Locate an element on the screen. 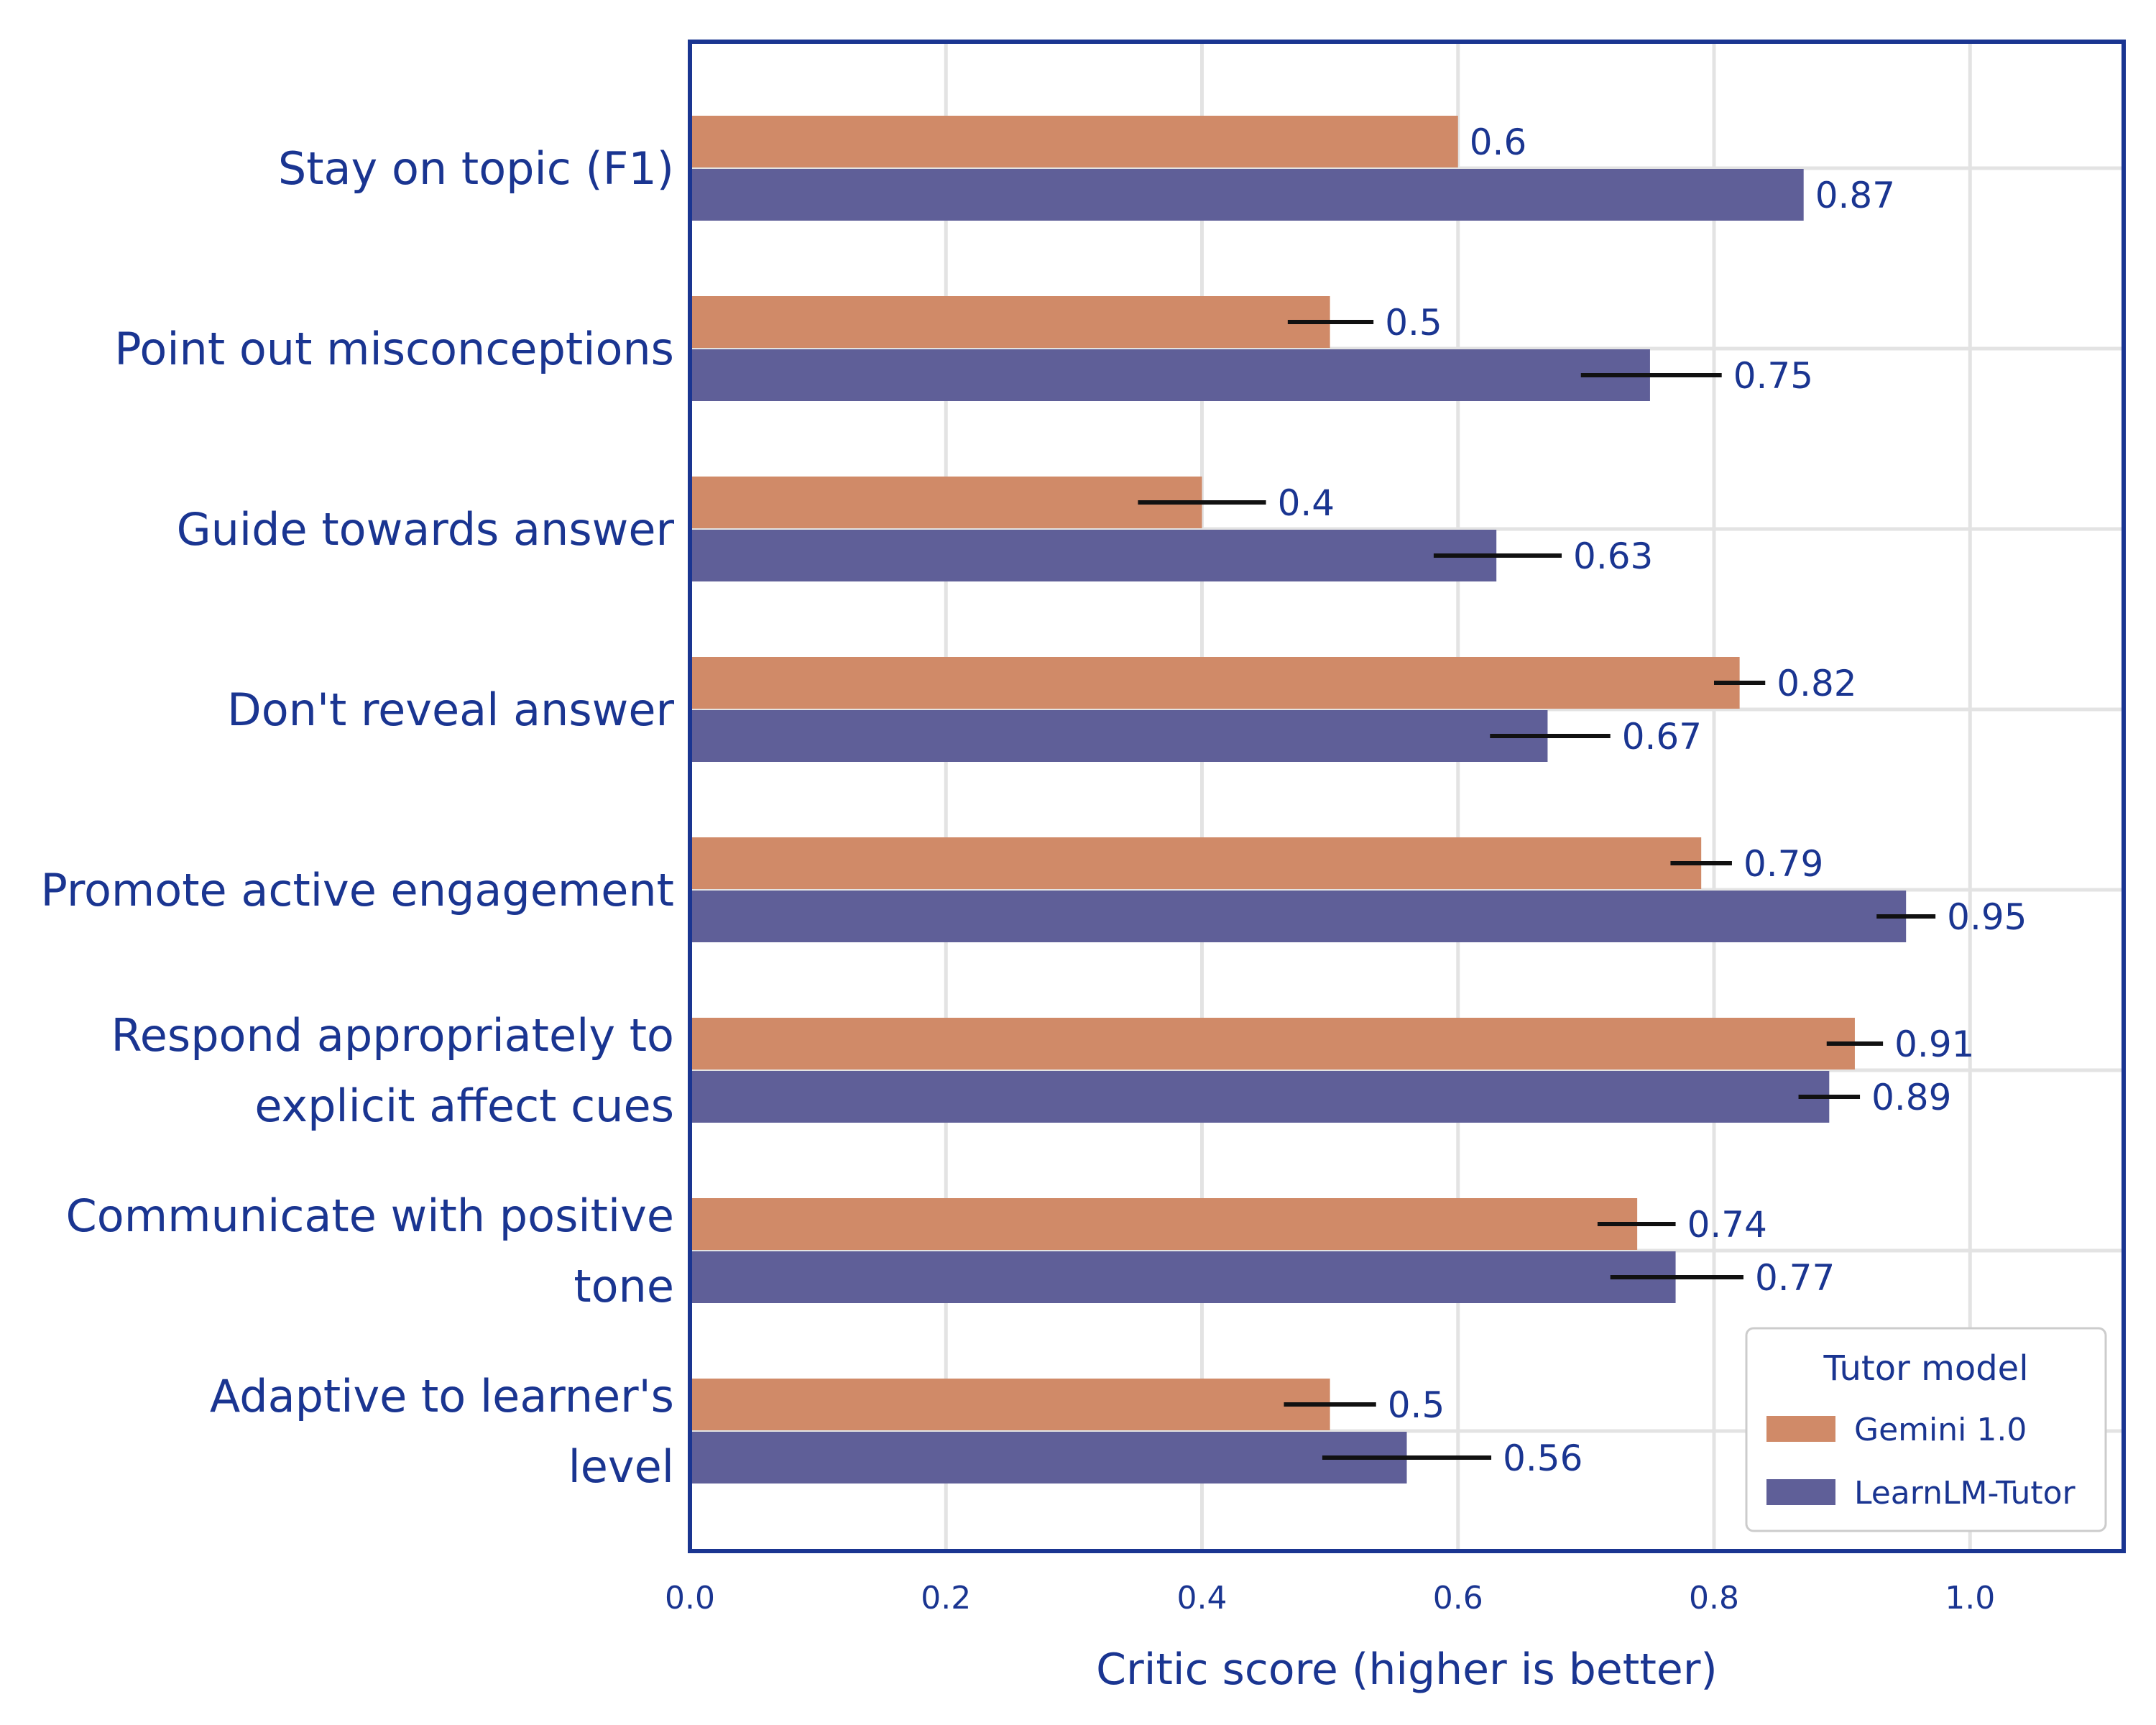  legend-title: Tutor model is located at coordinates (1925, 1368).